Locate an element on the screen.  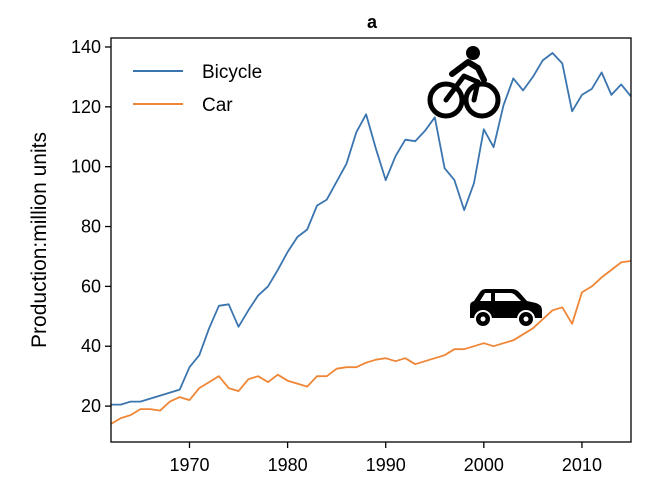
y-tick-label: 20 is located at coordinates (91, 406).